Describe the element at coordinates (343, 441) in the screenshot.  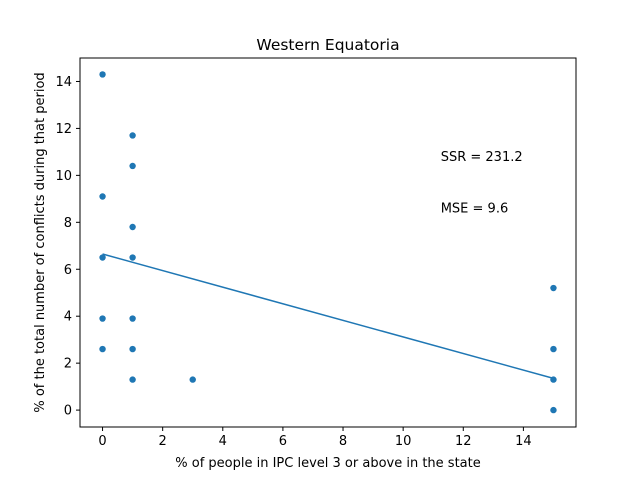
I see `x-tick-label: 8` at that location.